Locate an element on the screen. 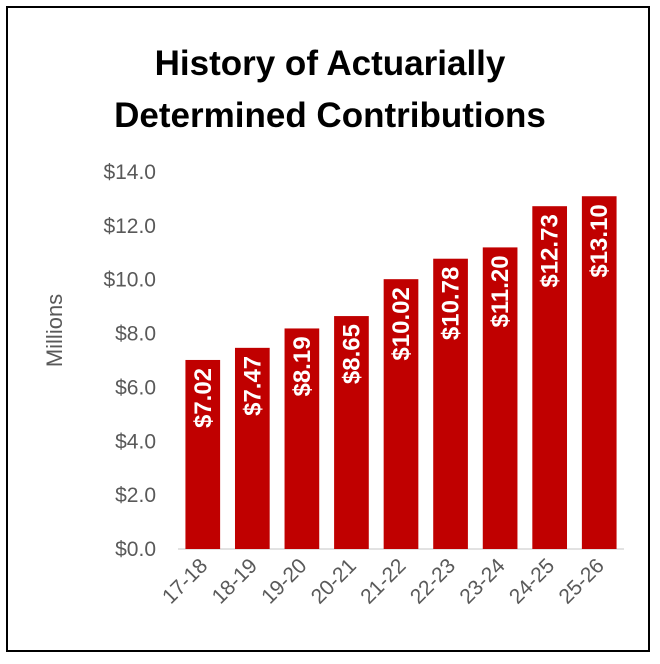 This screenshot has height=664, width=660. y-tick-label: $6.0 is located at coordinates (135, 387).